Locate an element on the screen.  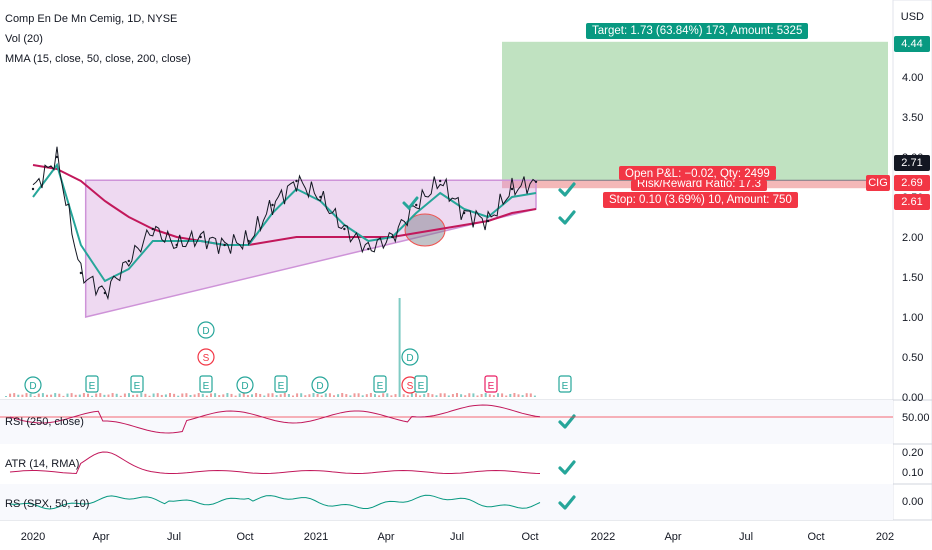
rs-pane-label: RS (SPX, 50, 10) is located at coordinates (47, 504).